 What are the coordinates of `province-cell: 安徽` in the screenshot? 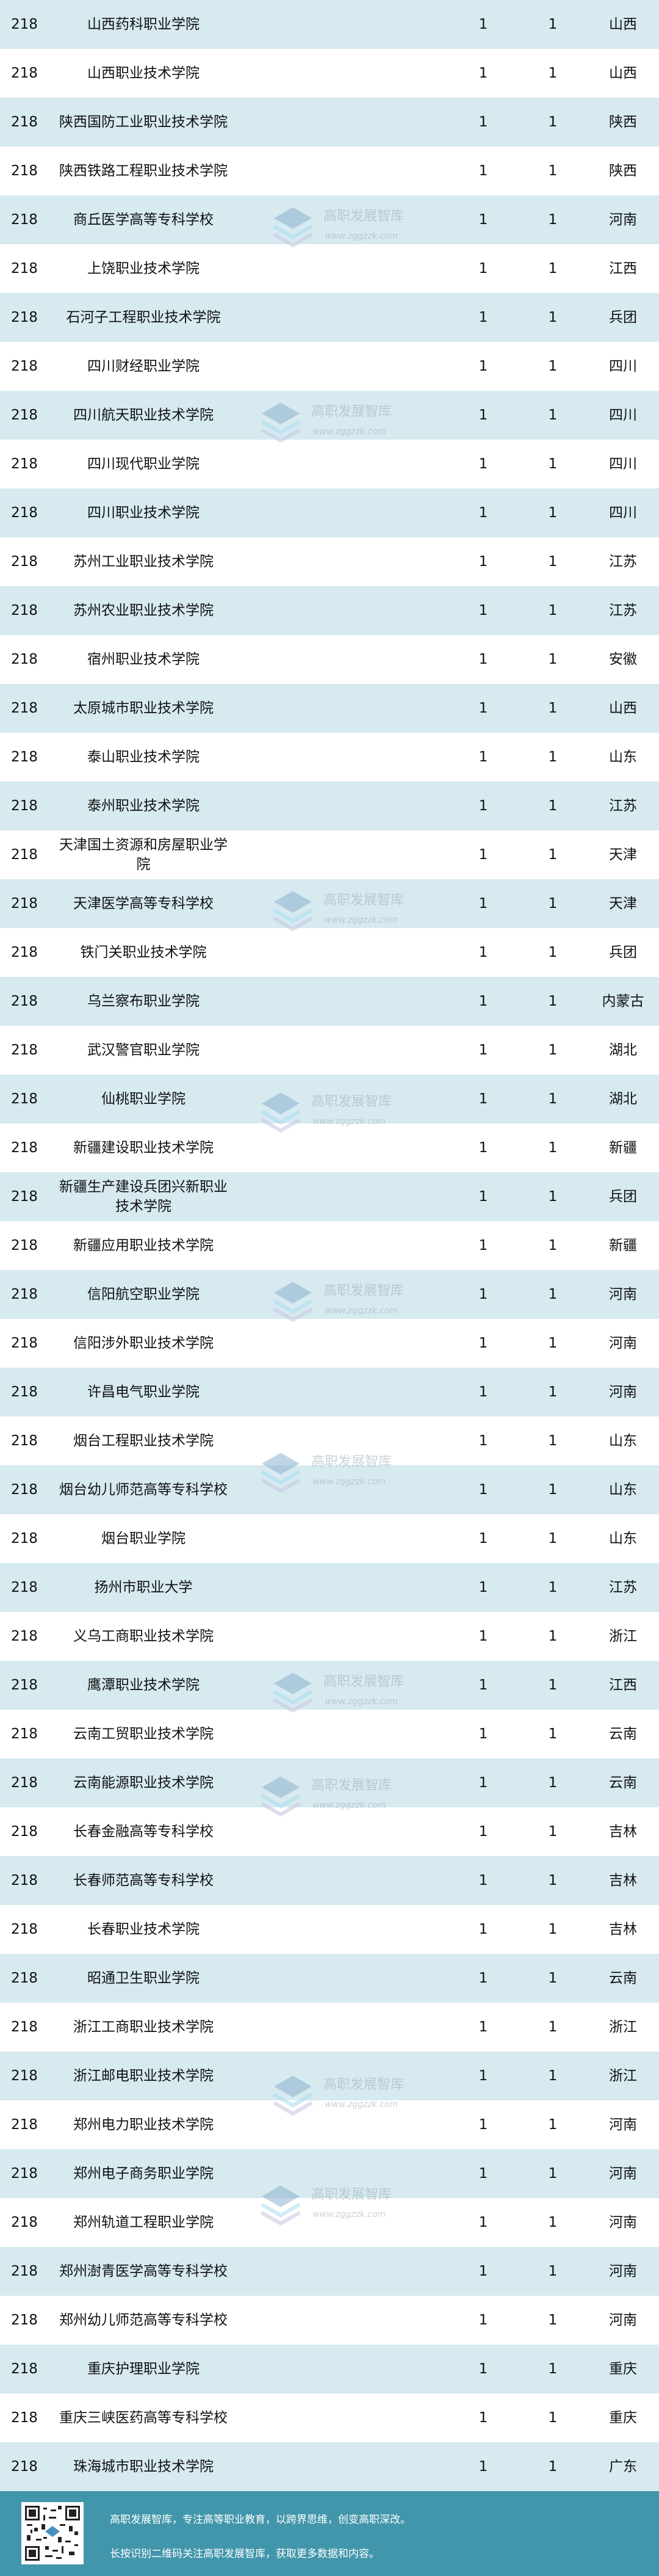 It's located at (623, 659).